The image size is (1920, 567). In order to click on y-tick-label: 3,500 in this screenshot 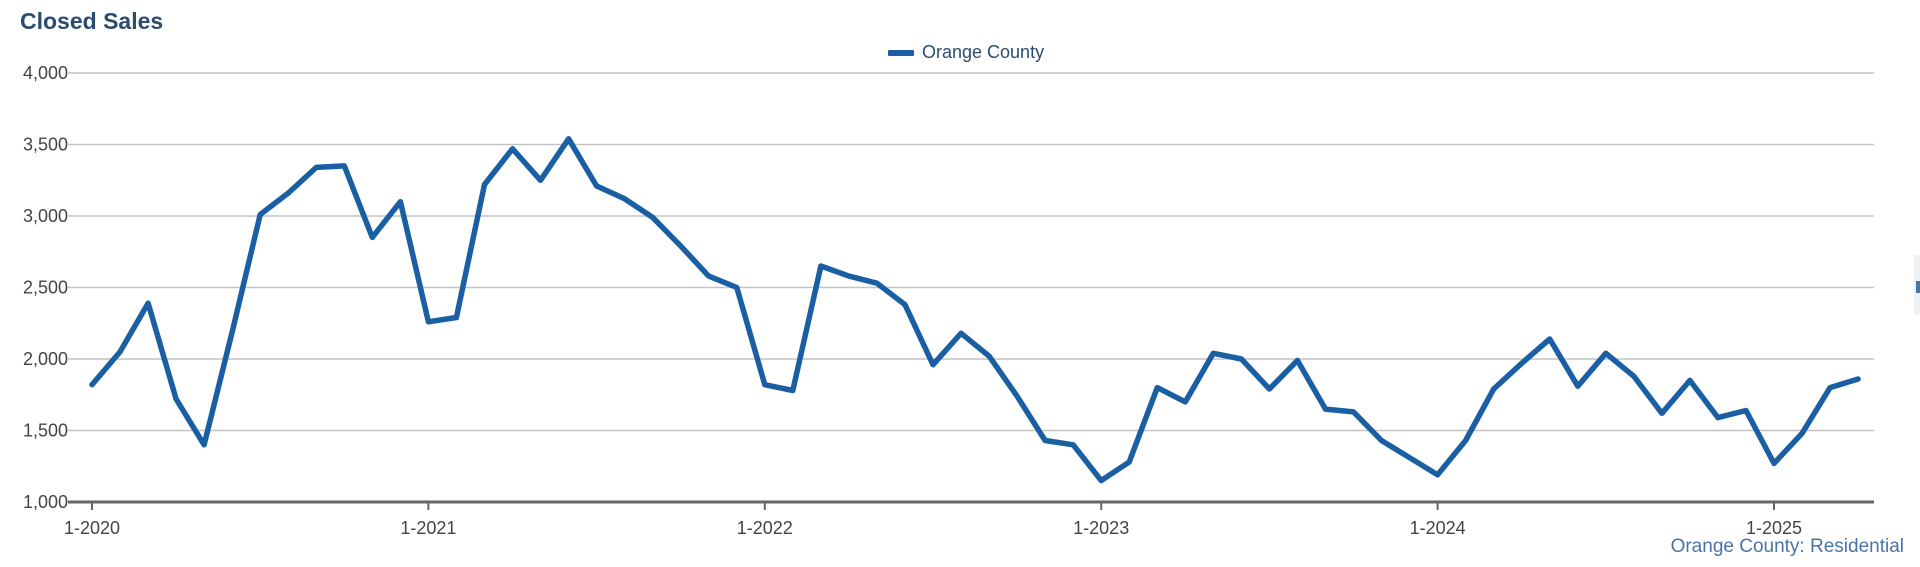, I will do `click(45, 145)`.